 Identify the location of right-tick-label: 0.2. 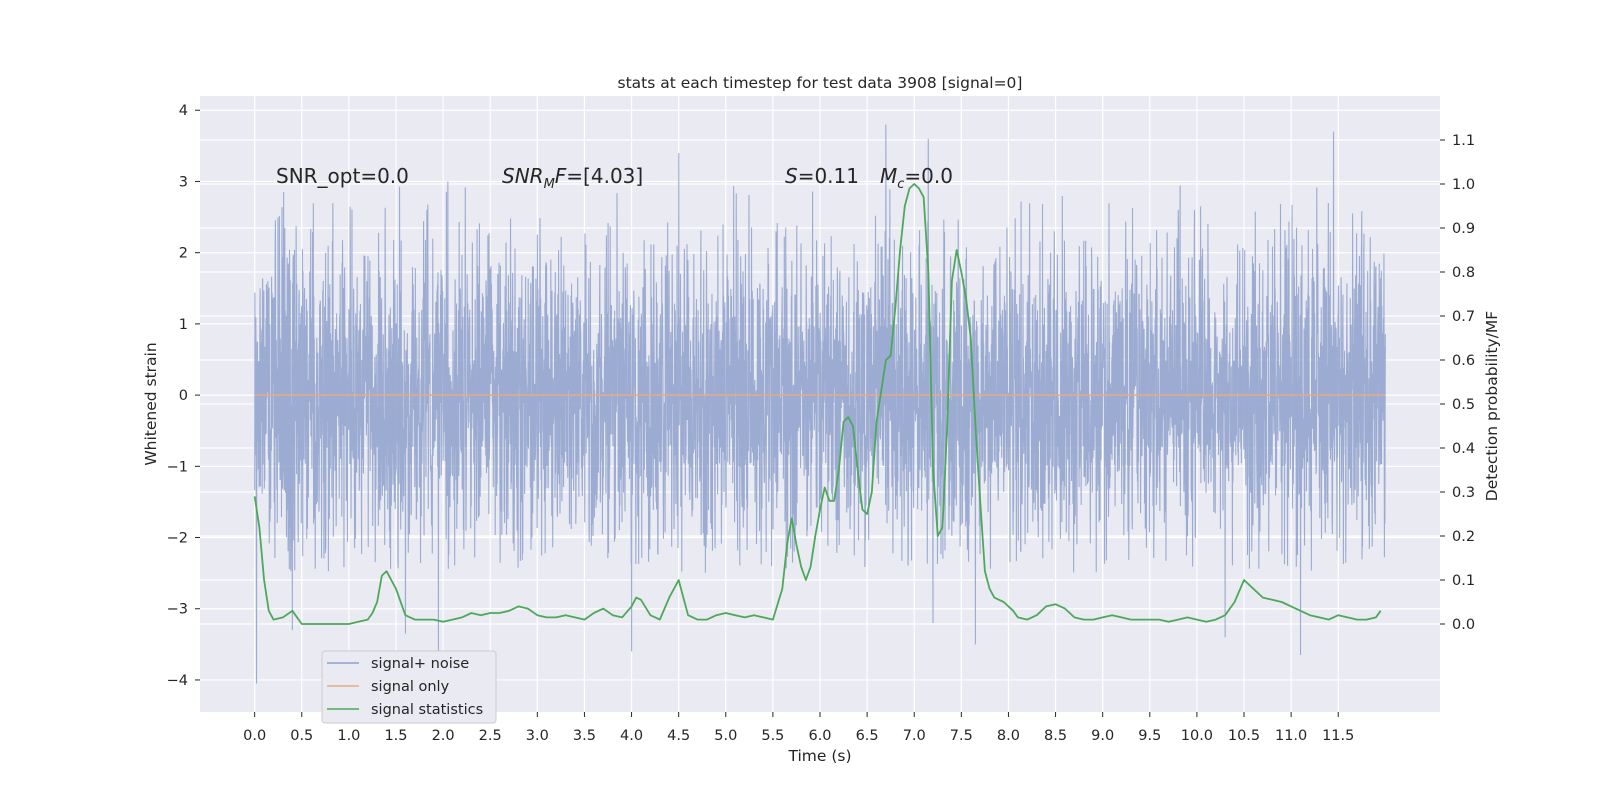
(1463, 537).